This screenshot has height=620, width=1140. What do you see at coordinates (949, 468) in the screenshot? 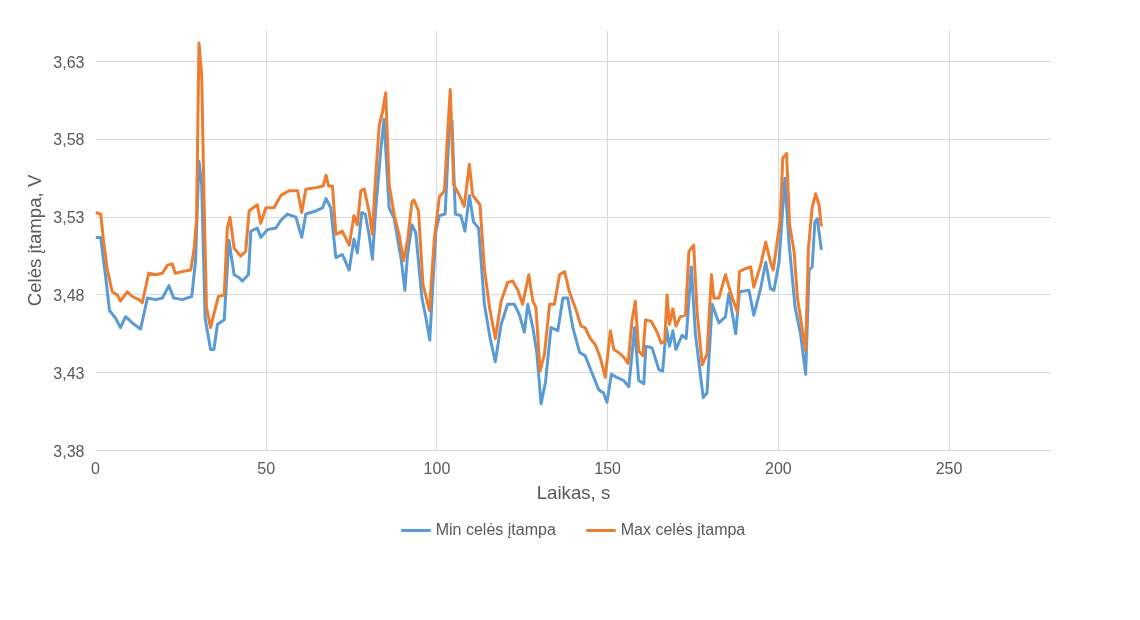
I see `x-tick-label: 250` at bounding box center [949, 468].